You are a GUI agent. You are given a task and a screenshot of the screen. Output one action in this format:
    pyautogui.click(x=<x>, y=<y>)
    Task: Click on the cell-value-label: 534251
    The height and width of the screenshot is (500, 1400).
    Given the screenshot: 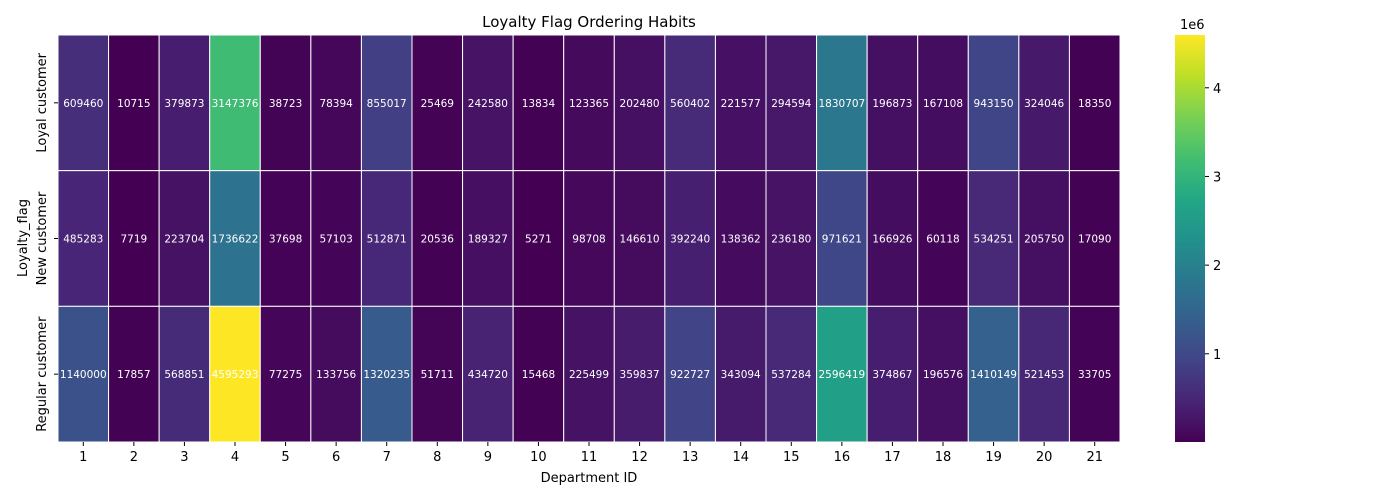 What is the action you would take?
    pyautogui.click(x=994, y=240)
    